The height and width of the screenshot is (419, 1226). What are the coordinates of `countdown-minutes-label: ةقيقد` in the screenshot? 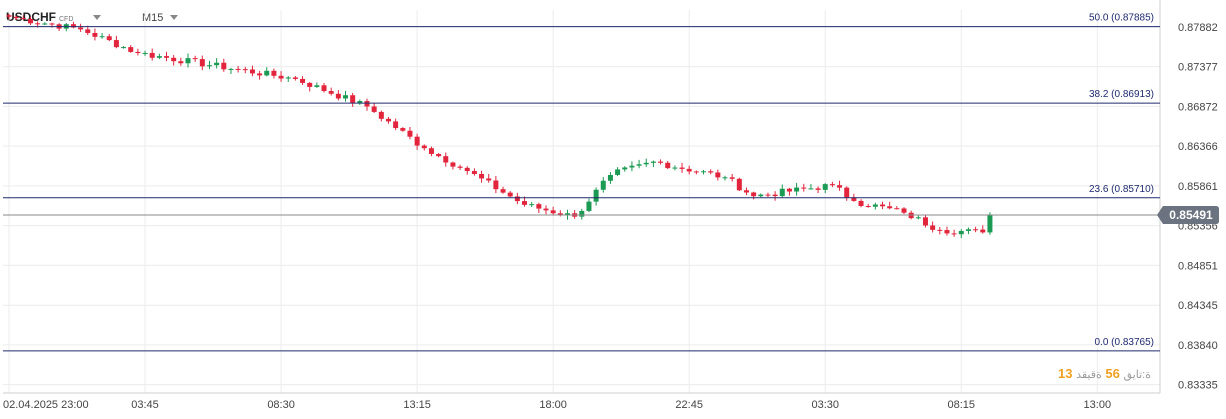 It's located at (1089, 375).